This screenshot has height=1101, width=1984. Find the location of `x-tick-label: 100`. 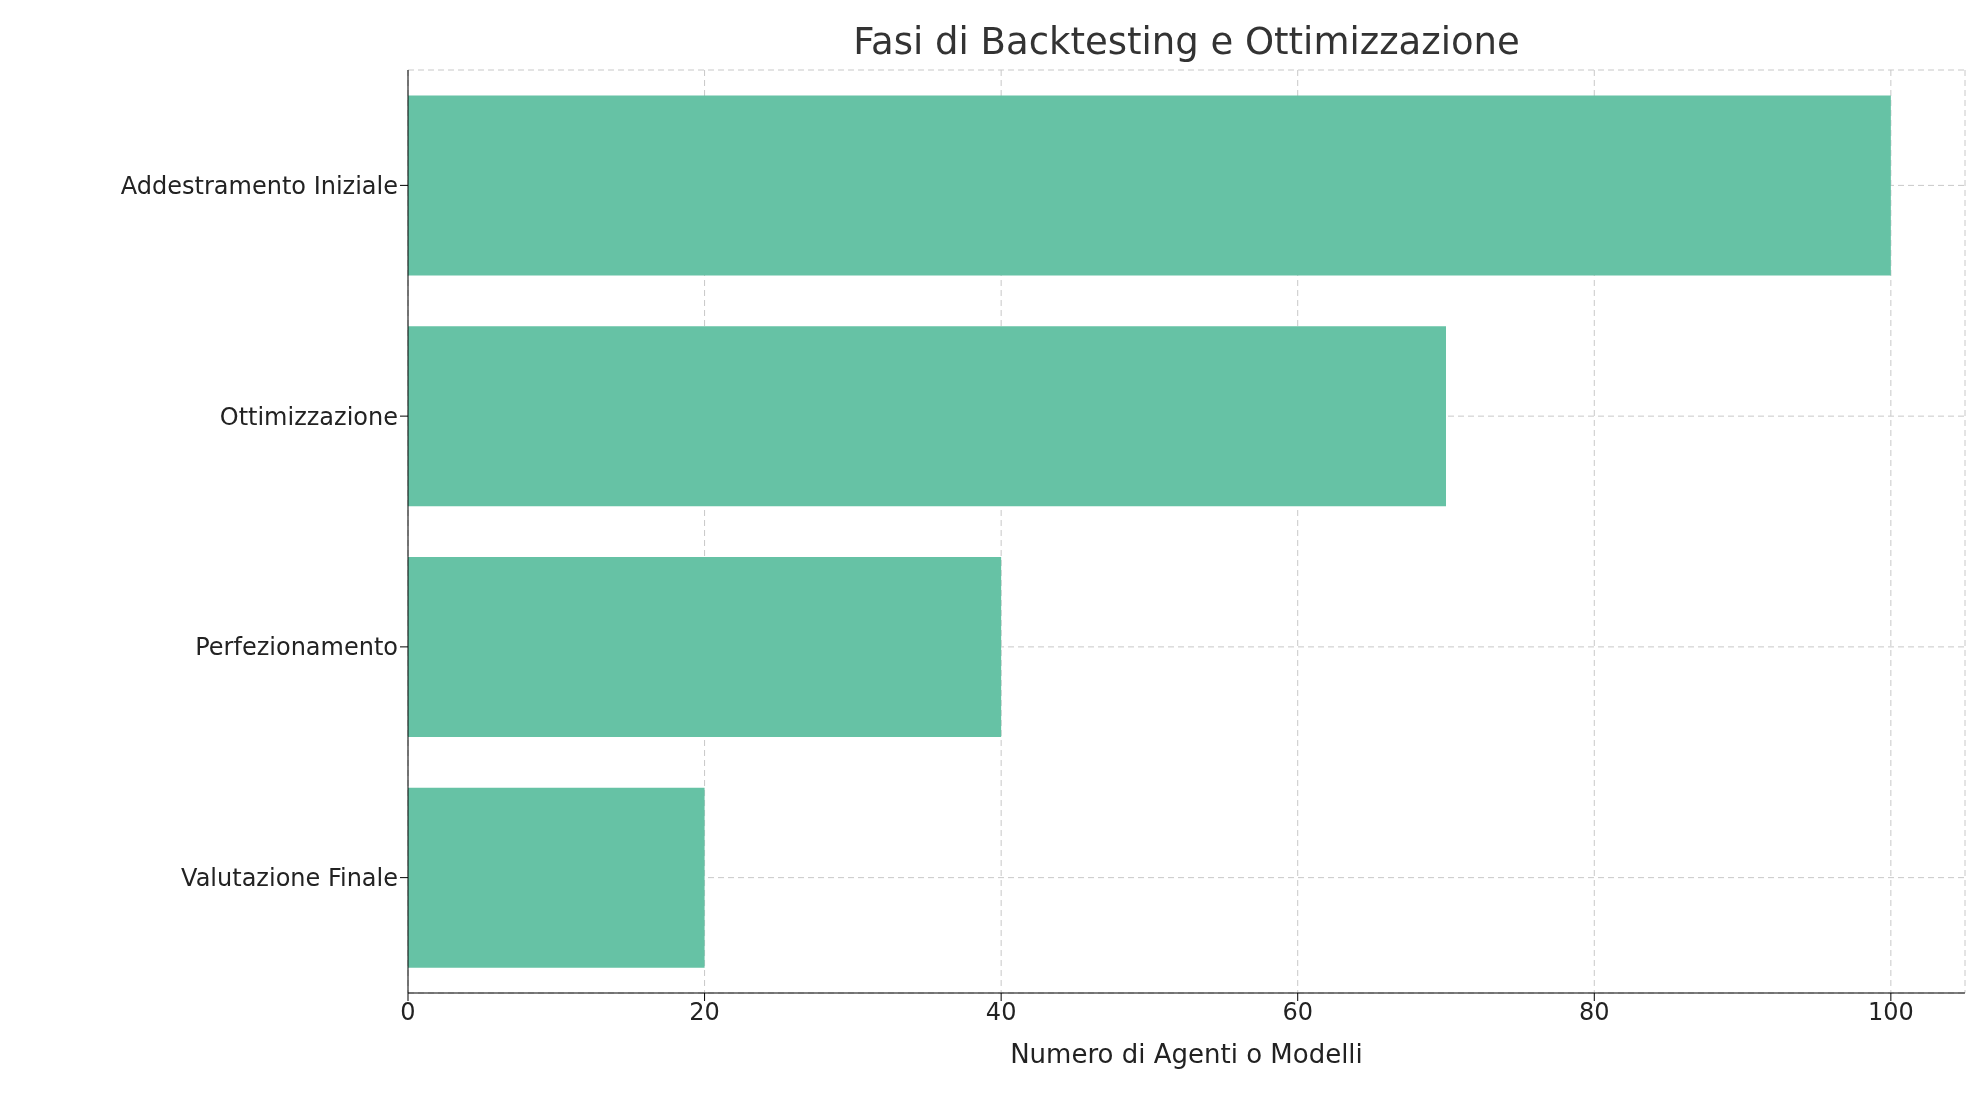

x-tick-label: 100 is located at coordinates (1890, 1012).